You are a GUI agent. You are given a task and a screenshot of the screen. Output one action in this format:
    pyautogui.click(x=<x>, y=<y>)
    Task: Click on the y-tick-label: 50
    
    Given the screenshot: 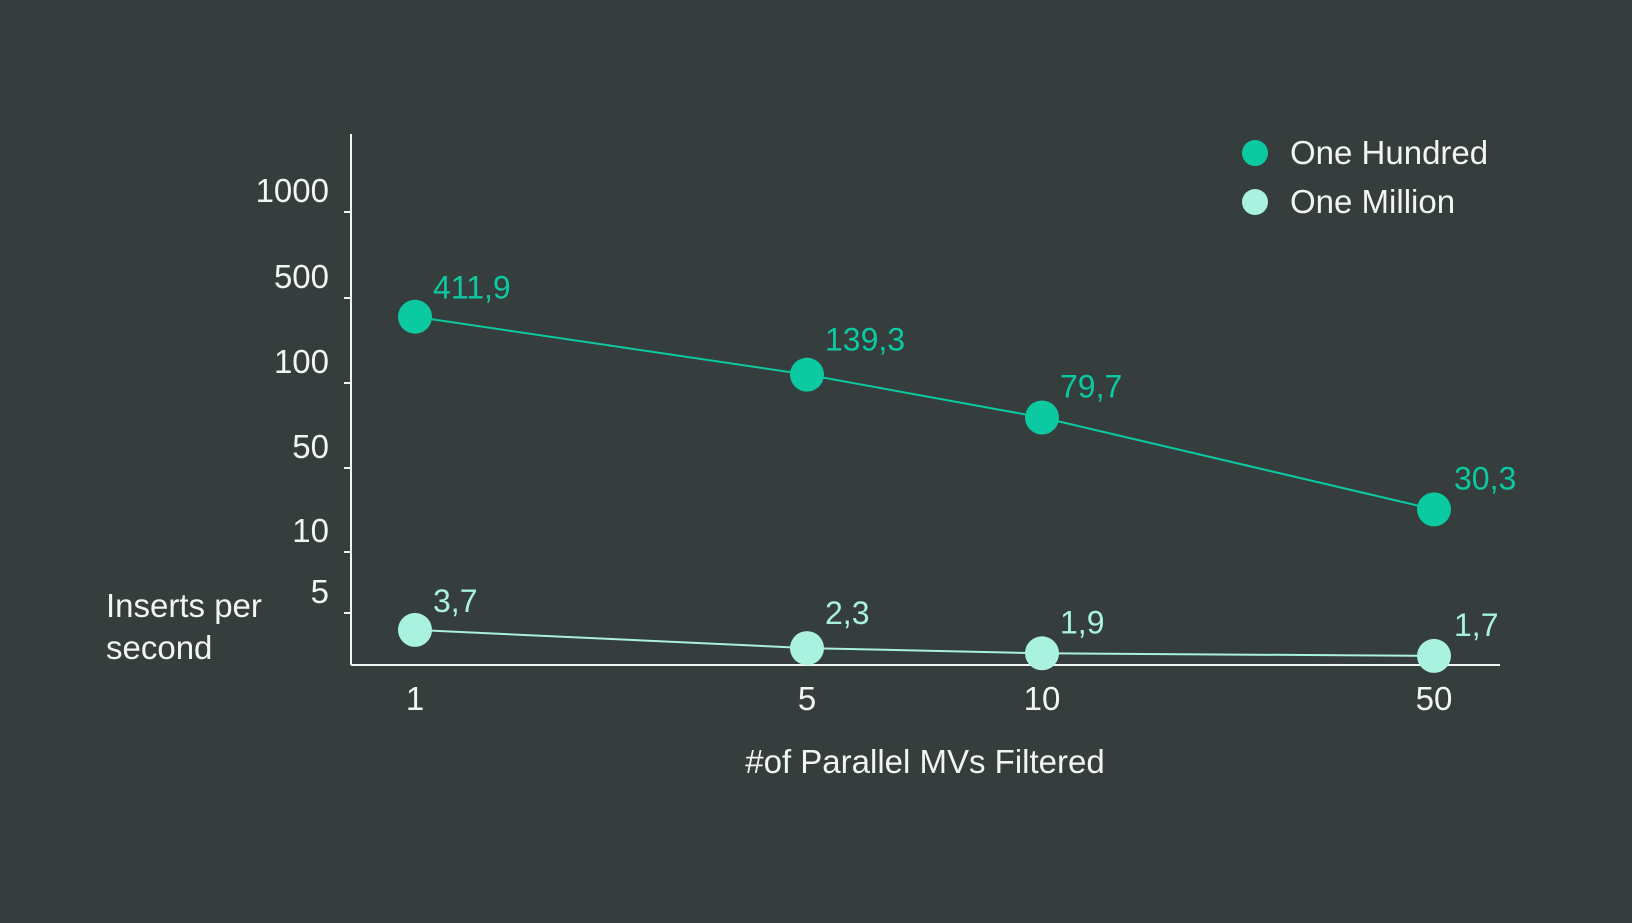 What is the action you would take?
    pyautogui.click(x=310, y=446)
    